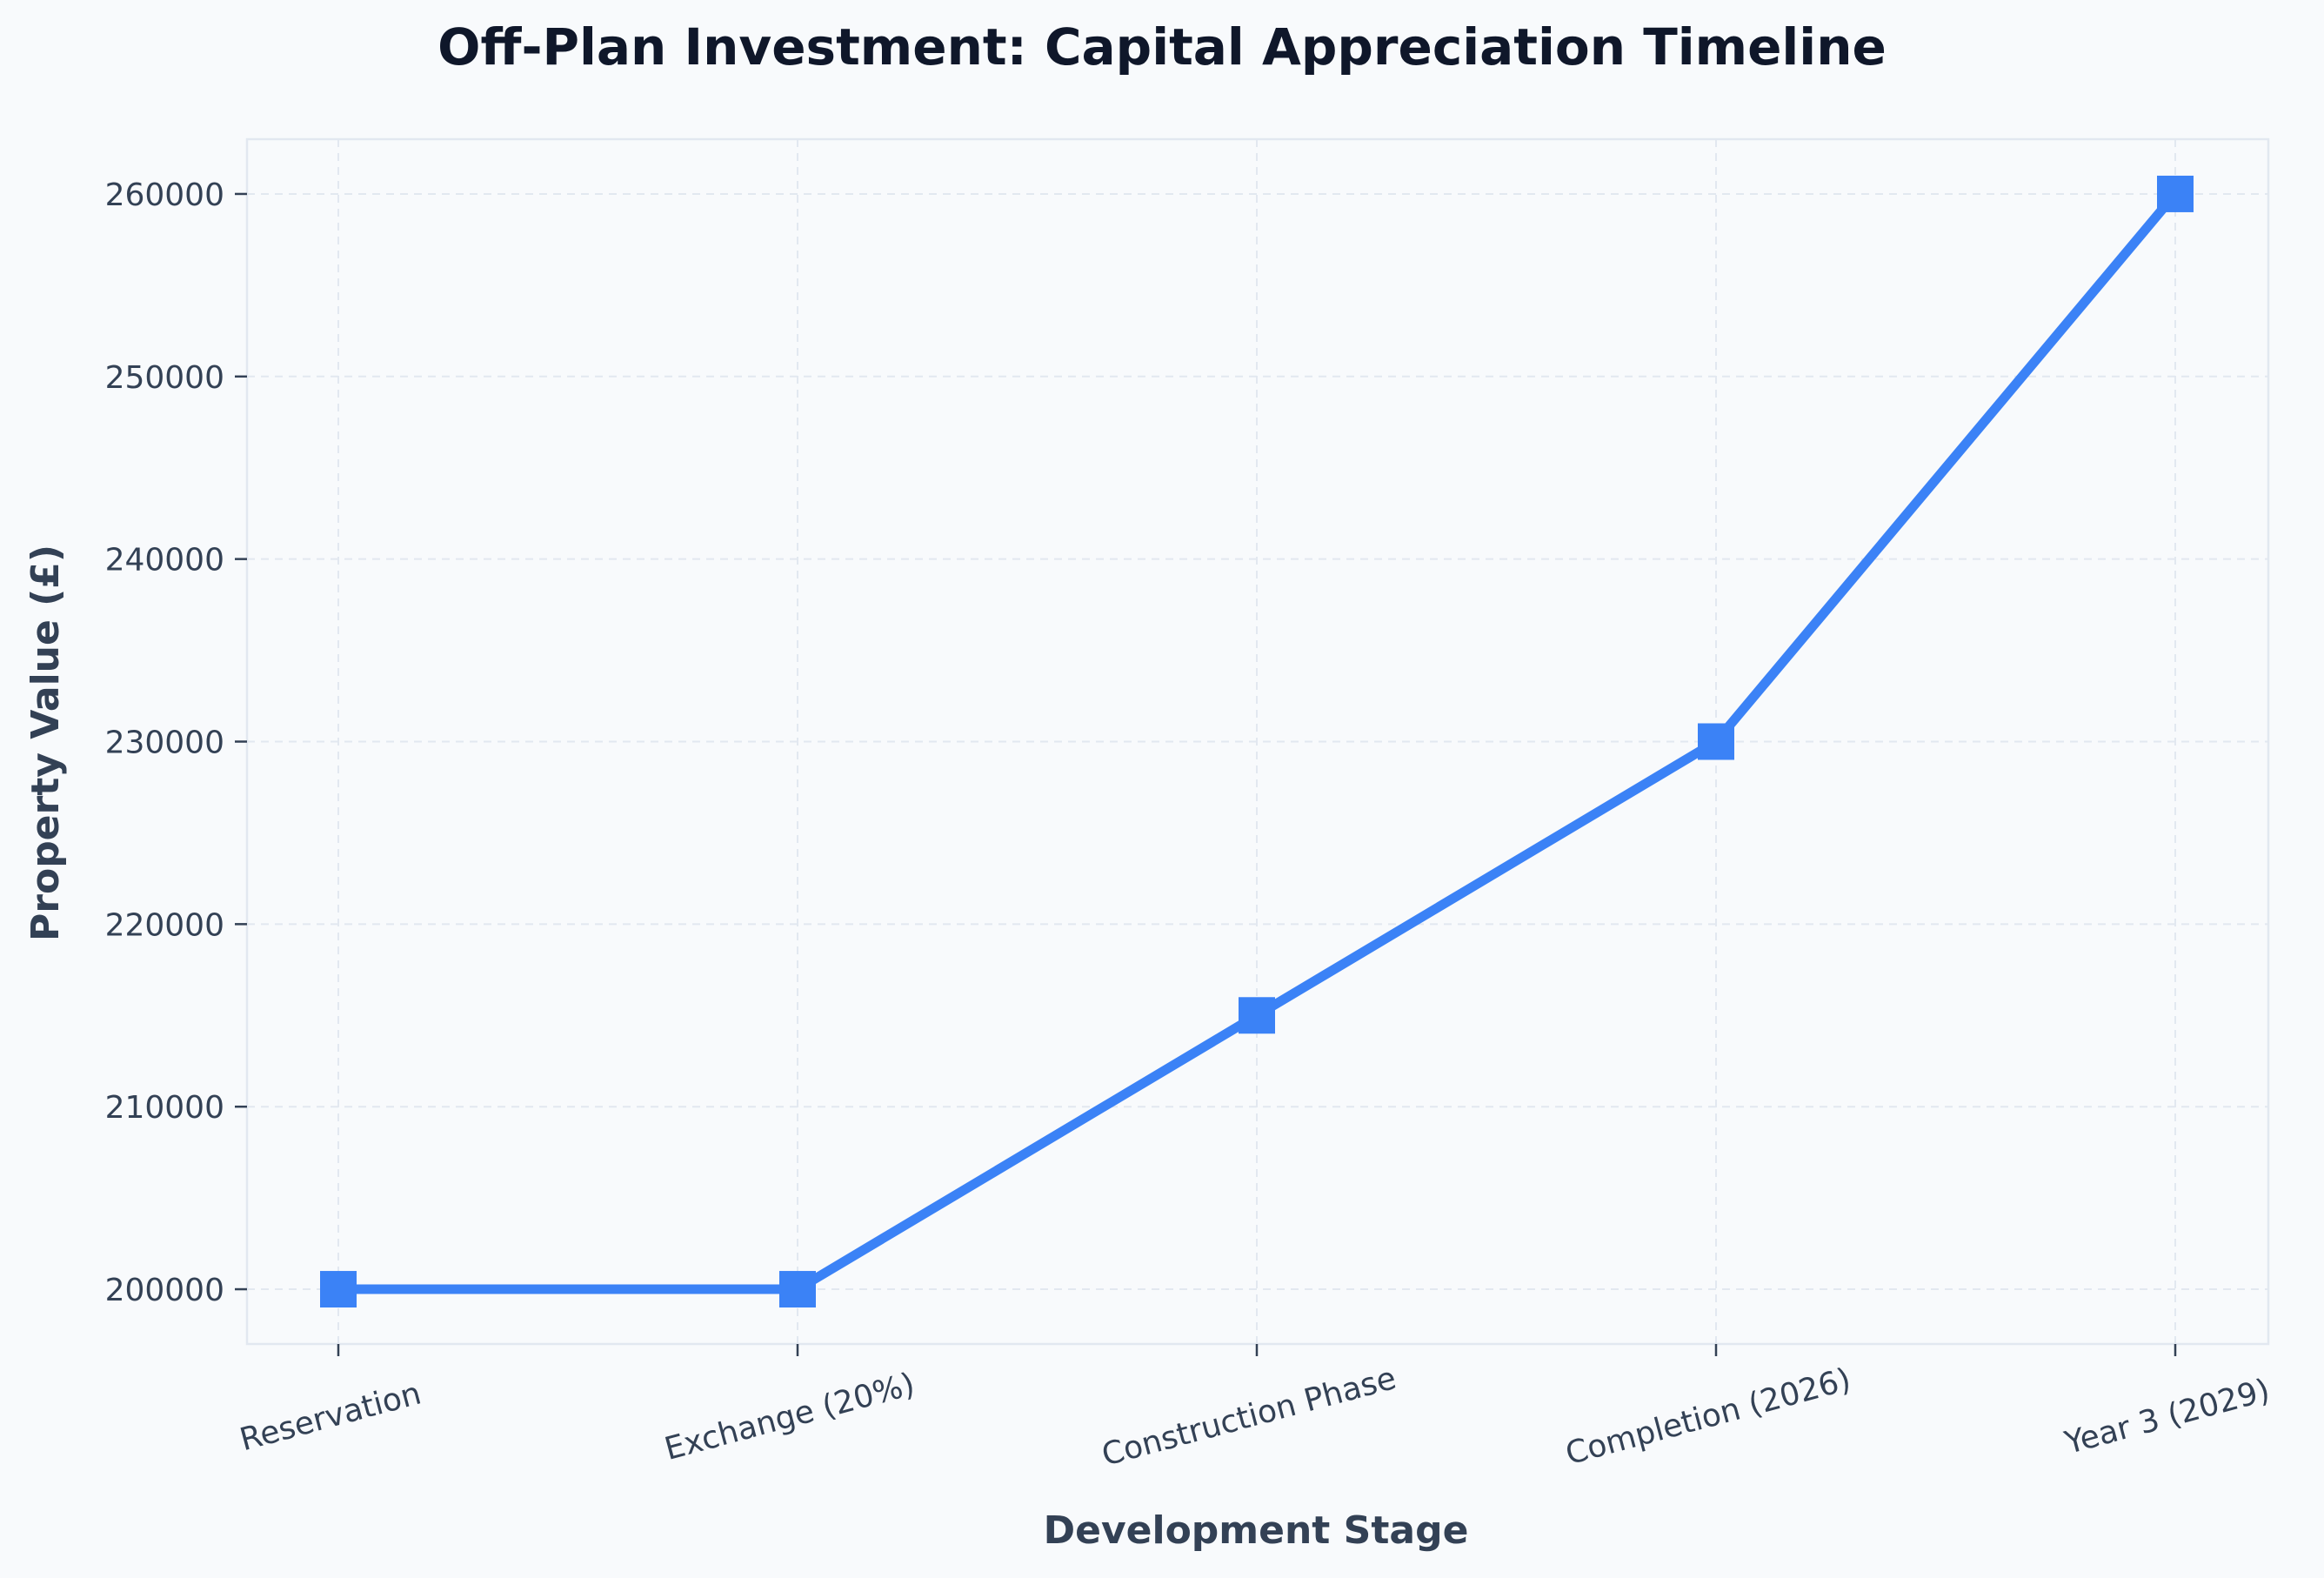 The image size is (2324, 1578). Describe the element at coordinates (1249, 1418) in the screenshot. I see `x-tick-label: Construction Phase` at that location.